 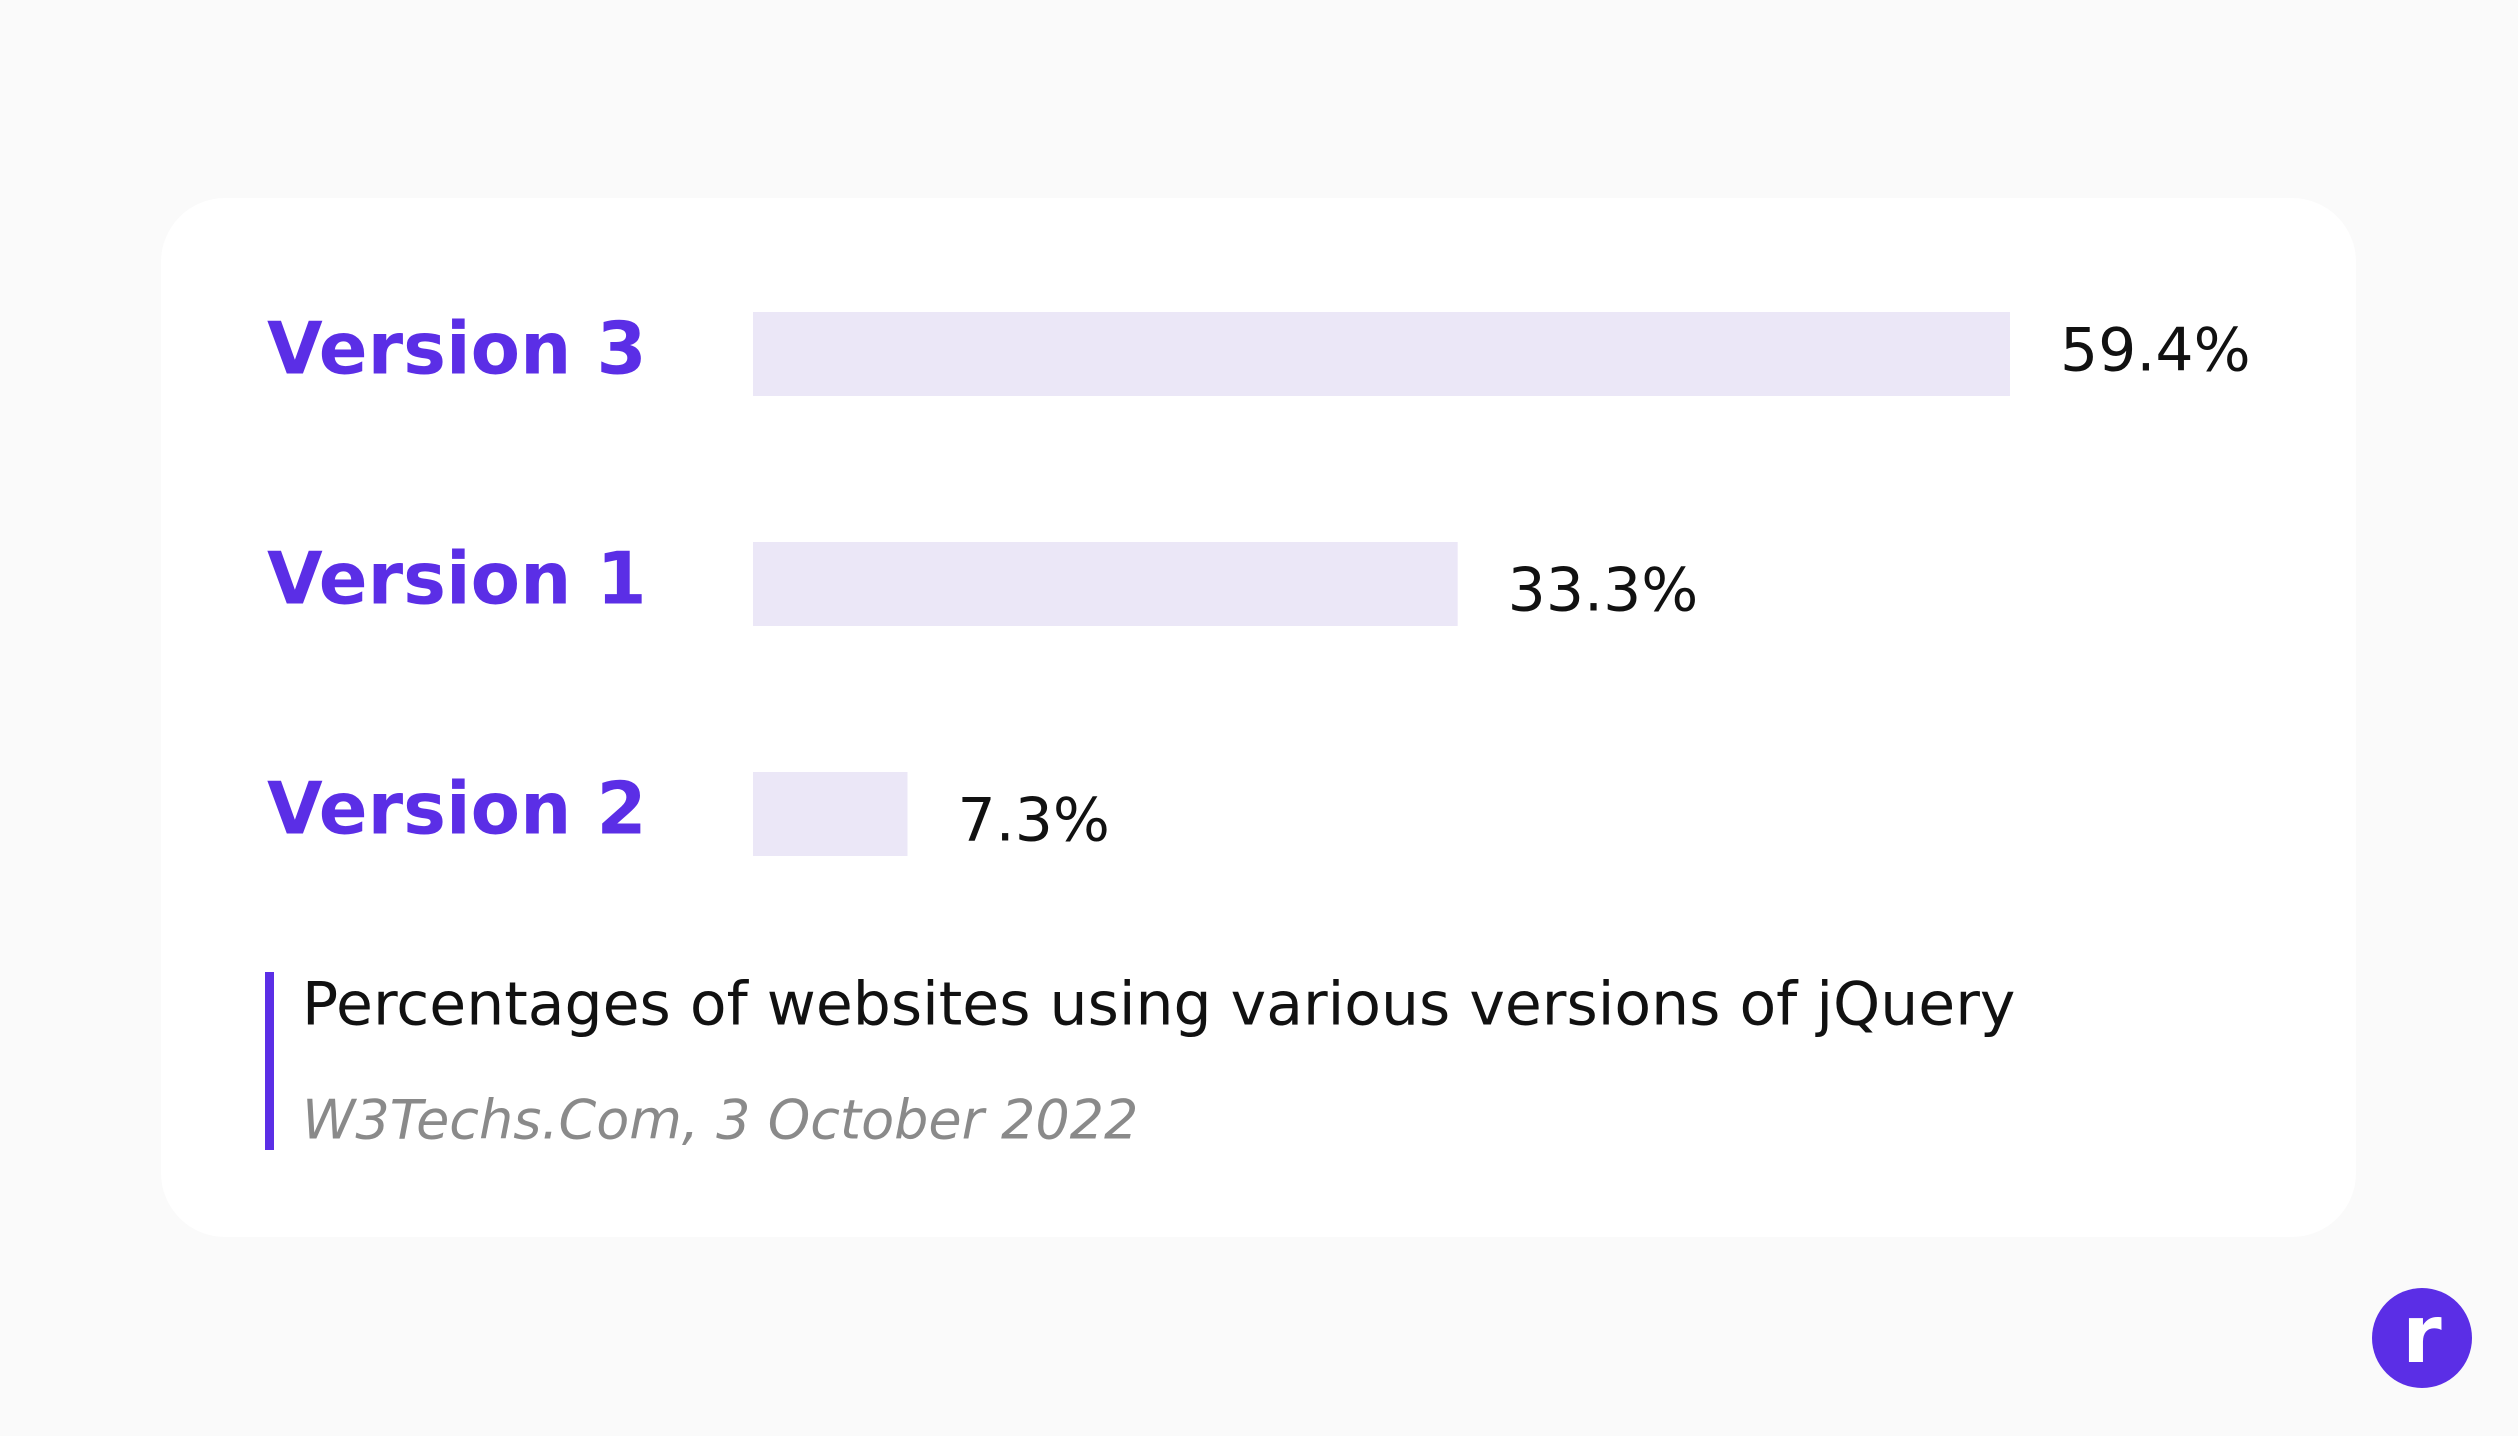 I want to click on logo-badge, so click(x=2422, y=1338).